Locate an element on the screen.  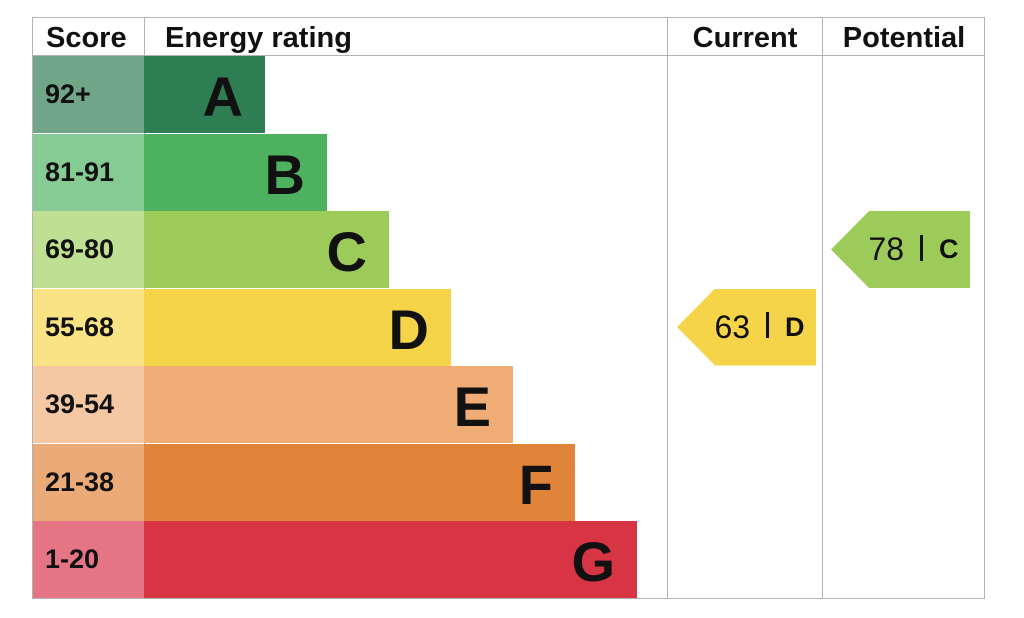
band-bar-f: F is located at coordinates (359, 482).